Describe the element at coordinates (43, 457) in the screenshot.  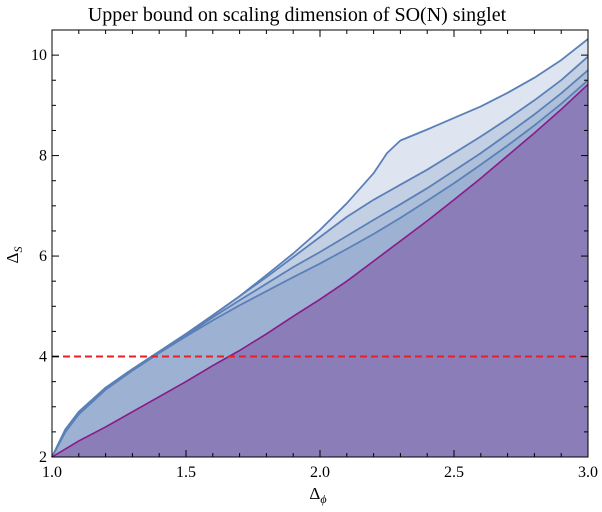
I see `y-tick-label: 2` at that location.